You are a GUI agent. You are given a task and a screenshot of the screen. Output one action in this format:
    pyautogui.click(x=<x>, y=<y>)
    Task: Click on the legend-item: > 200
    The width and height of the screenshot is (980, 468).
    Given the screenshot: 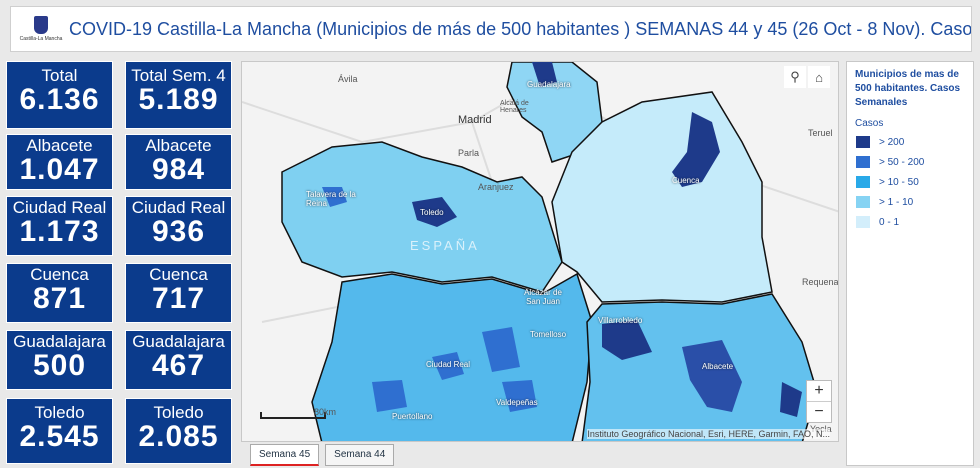 What is the action you would take?
    pyautogui.click(x=910, y=142)
    